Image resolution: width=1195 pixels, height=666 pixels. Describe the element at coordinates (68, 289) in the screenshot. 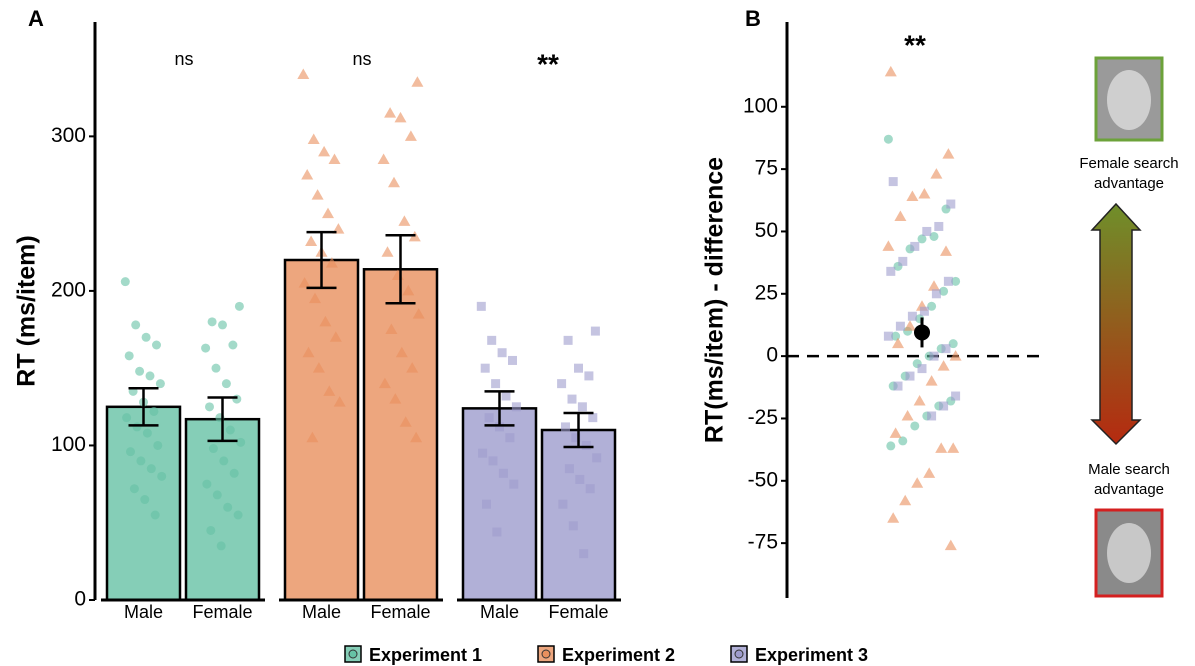

I see `y-tick-label: 200` at that location.